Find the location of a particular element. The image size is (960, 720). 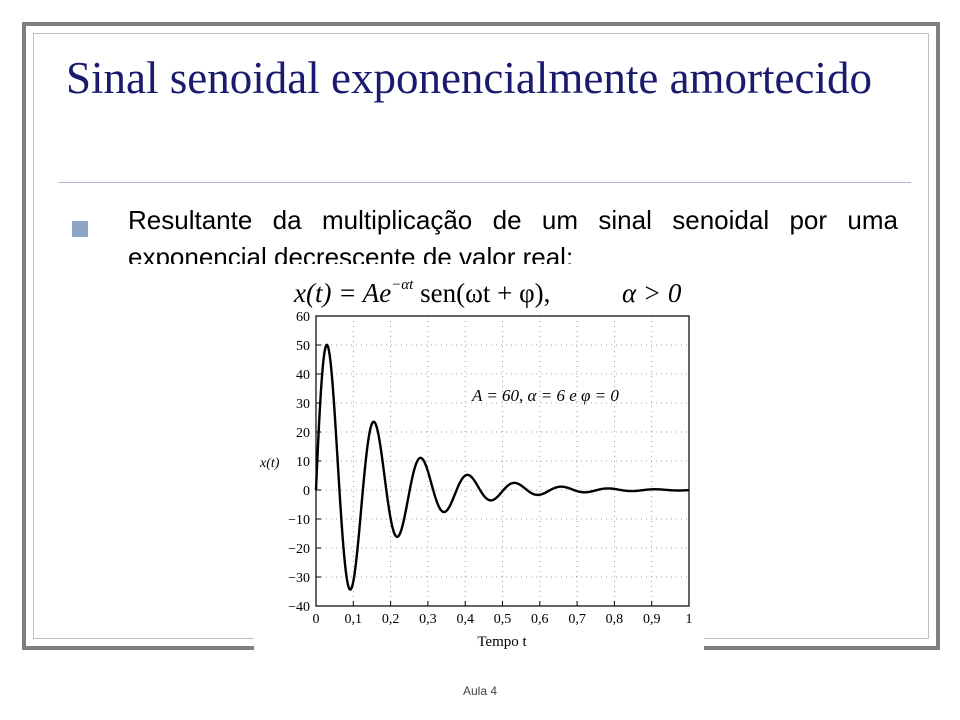

x-tick-label: 0,5 is located at coordinates (503, 619).